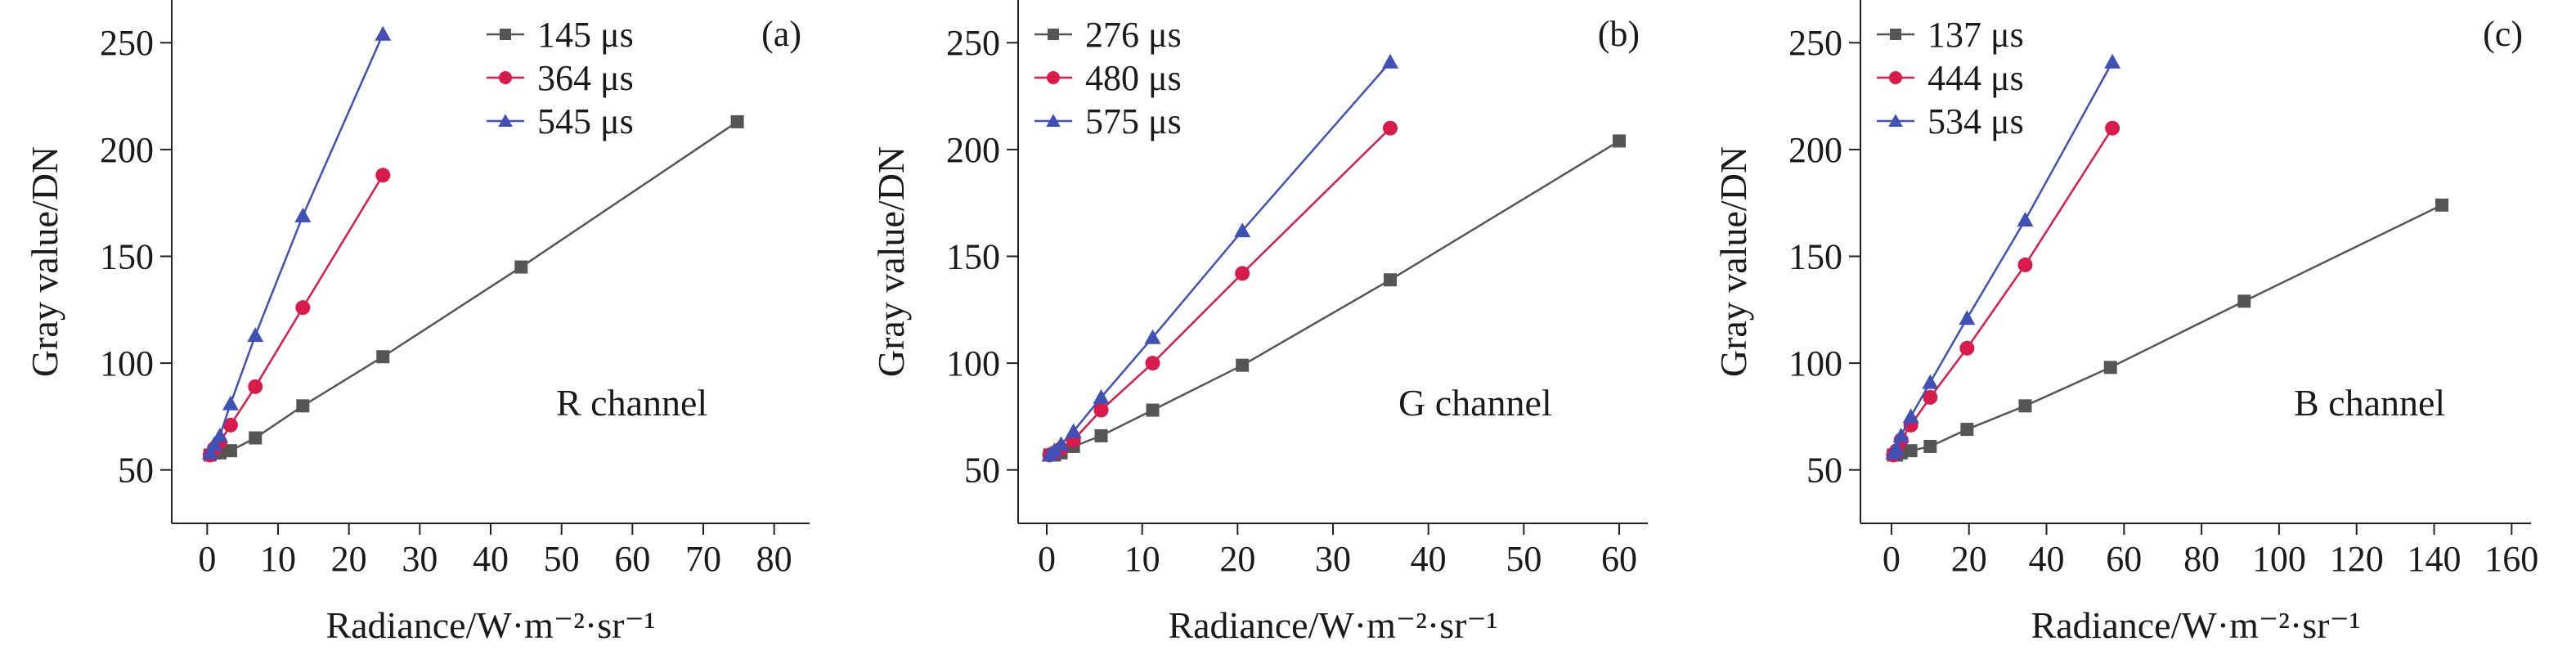  What do you see at coordinates (2503, 34) in the screenshot?
I see `panel-label: (c)` at bounding box center [2503, 34].